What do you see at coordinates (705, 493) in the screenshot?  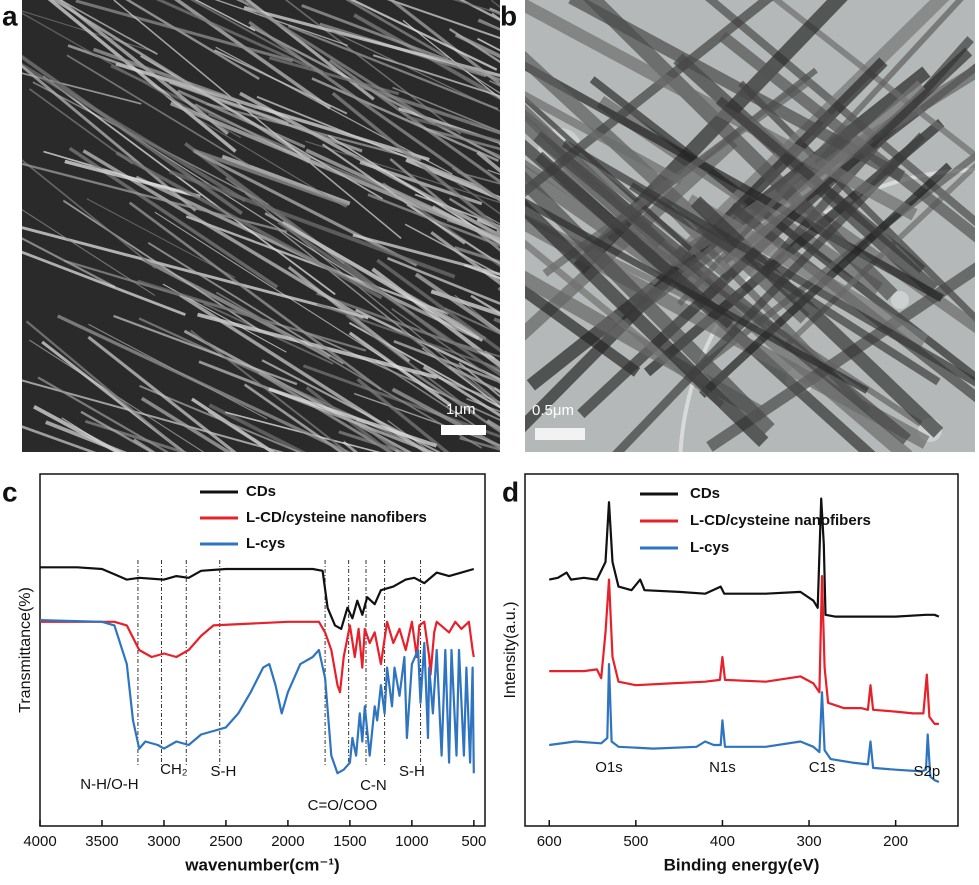 I see `legend-label: CDs` at bounding box center [705, 493].